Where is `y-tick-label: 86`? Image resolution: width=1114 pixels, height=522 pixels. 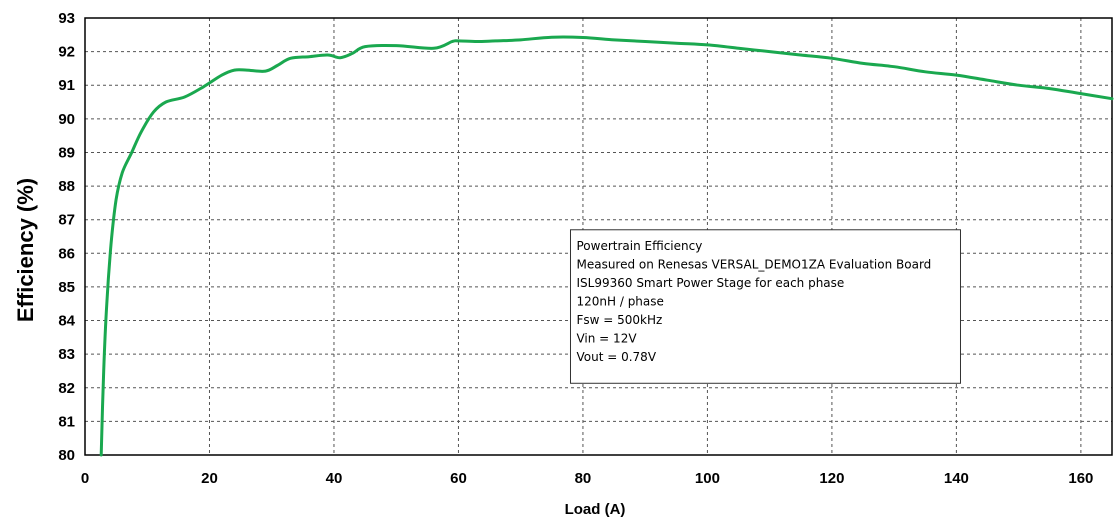
y-tick-label: 86 is located at coordinates (66, 253).